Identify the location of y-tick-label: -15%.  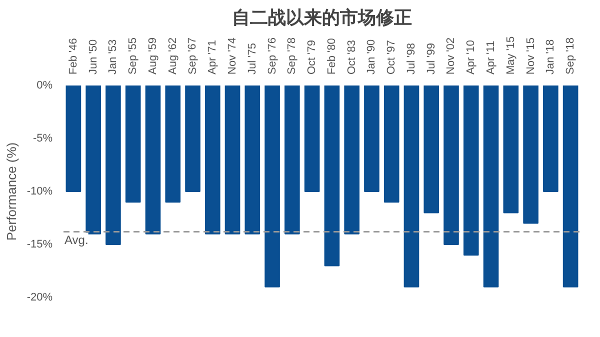
(39, 244).